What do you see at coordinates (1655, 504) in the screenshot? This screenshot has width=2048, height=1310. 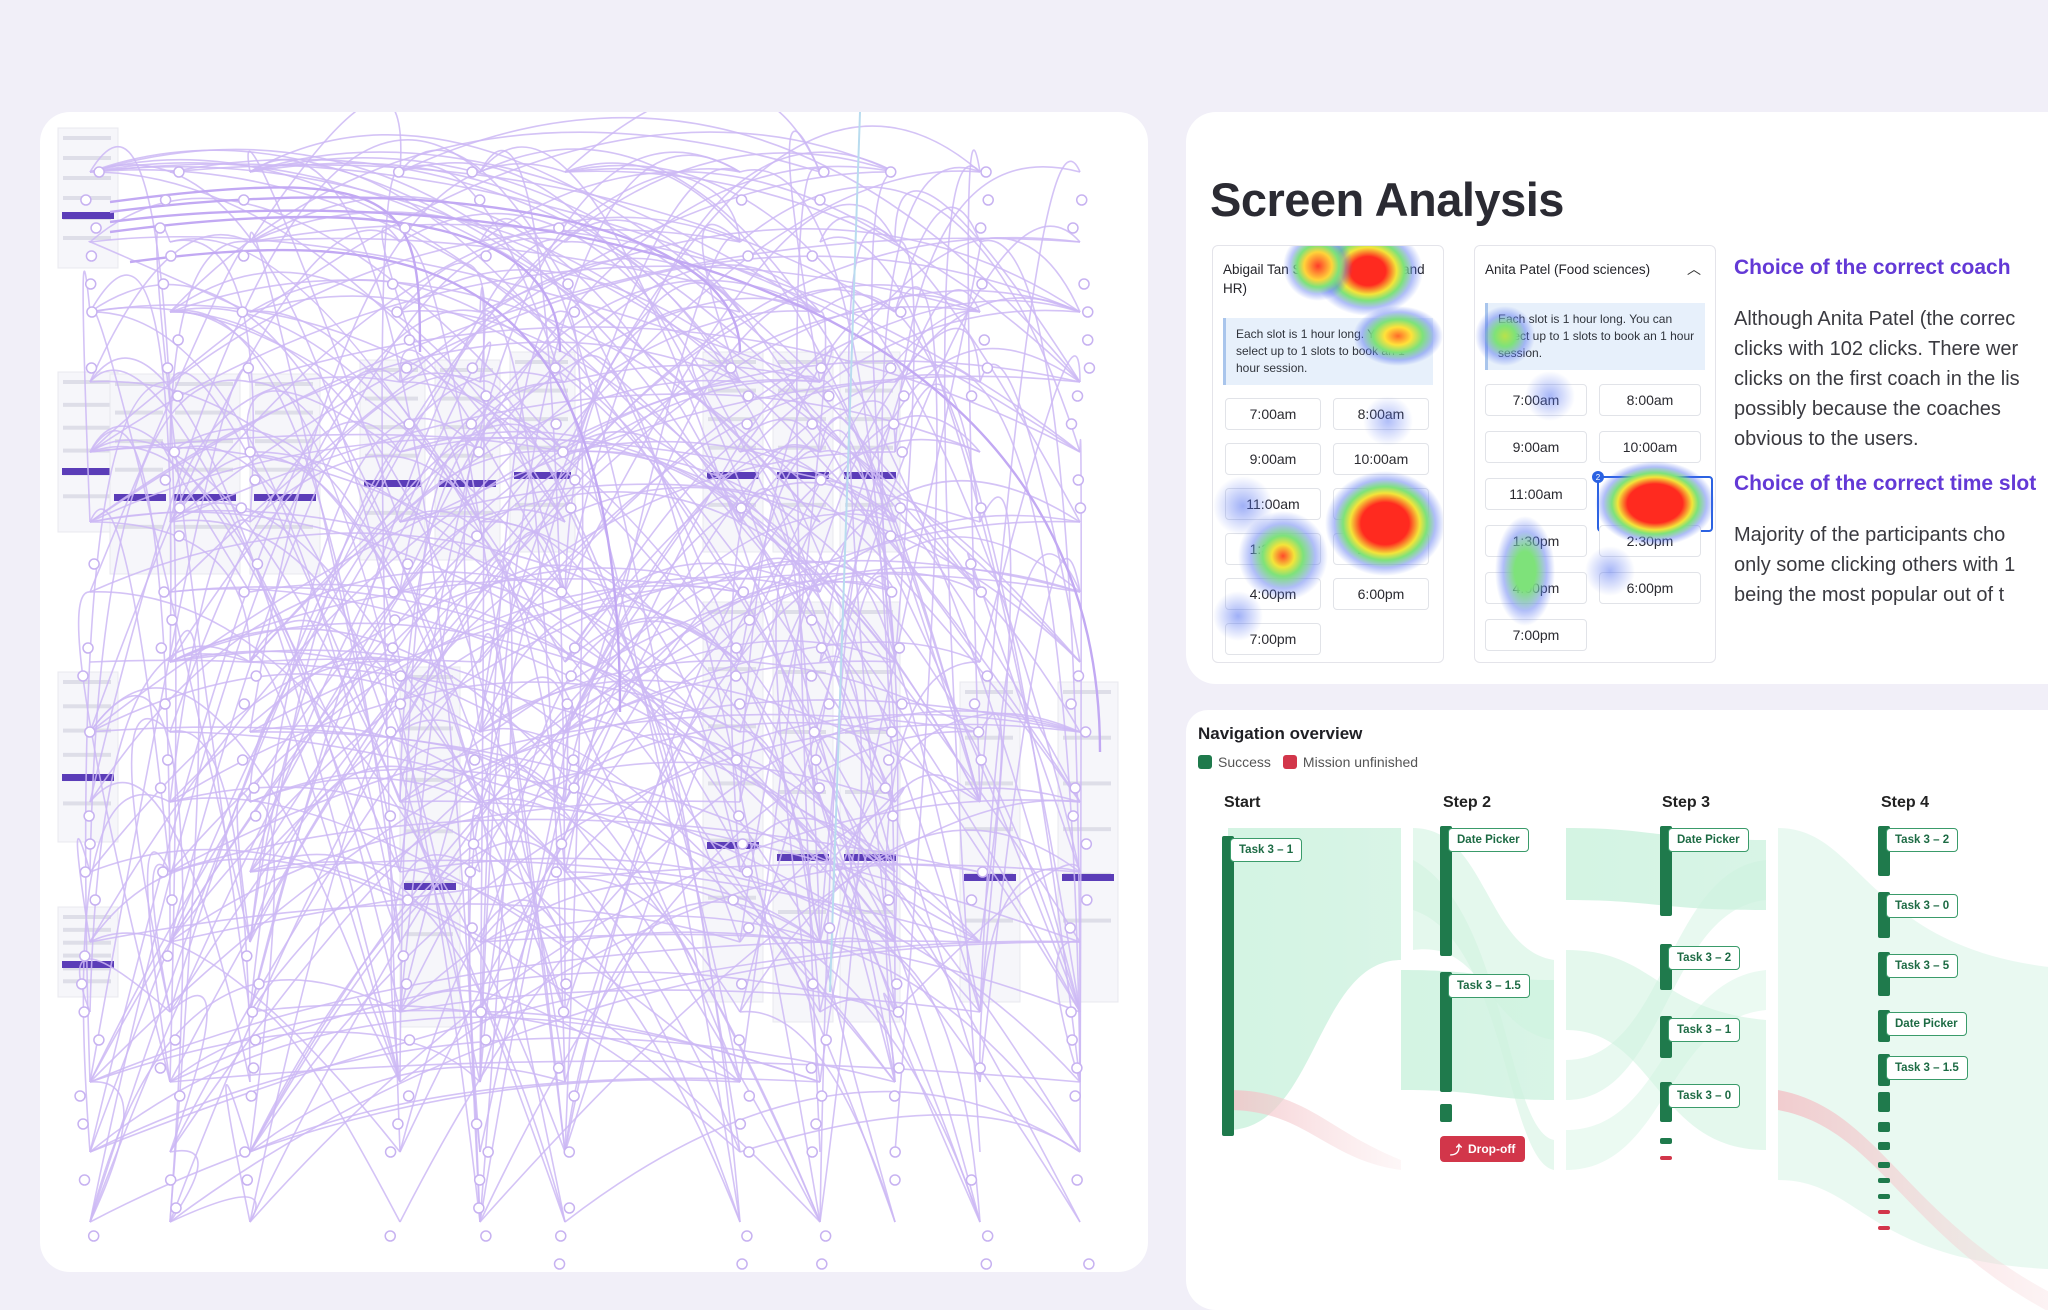 I see `slot-button-selected: 12:00pm` at bounding box center [1655, 504].